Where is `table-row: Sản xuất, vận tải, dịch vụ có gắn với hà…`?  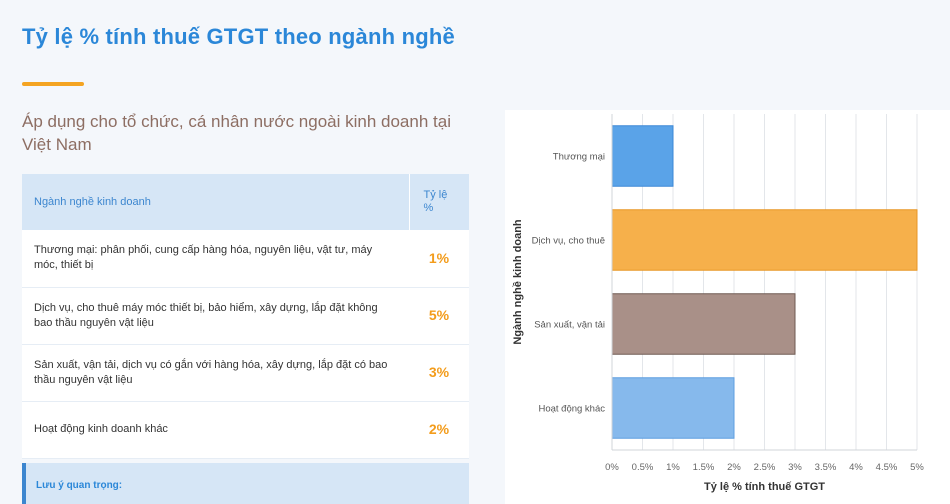 table-row: Sản xuất, vận tải, dịch vụ có gắn với hà… is located at coordinates (245, 373).